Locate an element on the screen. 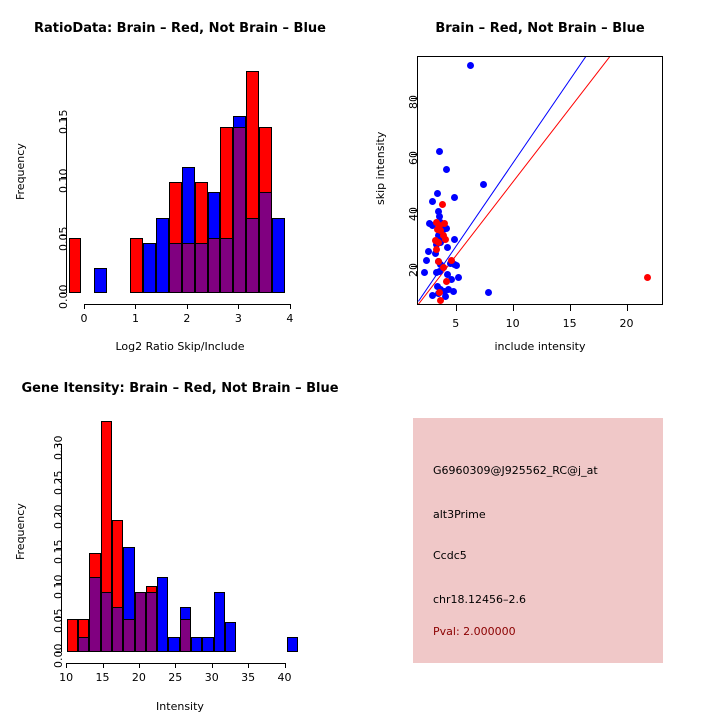 The width and height of the screenshot is (720, 720). y-tick-label: 20 is located at coordinates (413, 269).